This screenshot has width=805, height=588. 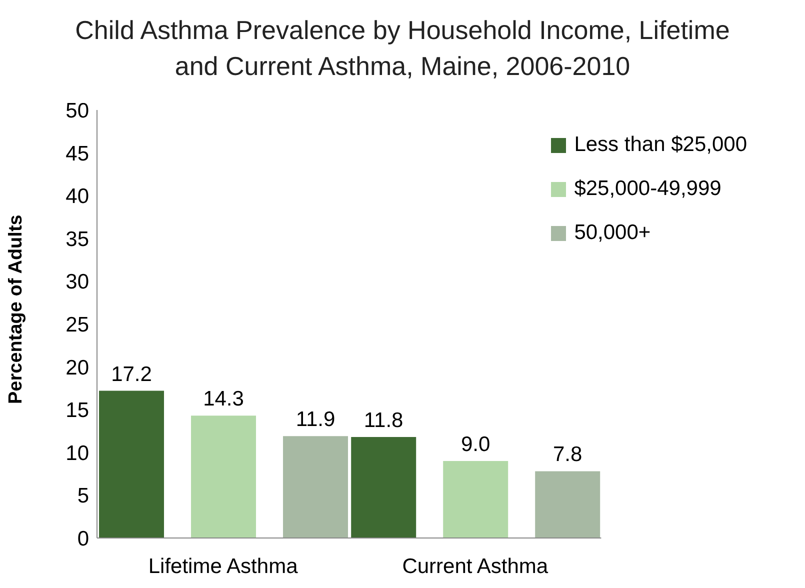 I want to click on x-tick-label: Lifetime Asthma, so click(x=223, y=566).